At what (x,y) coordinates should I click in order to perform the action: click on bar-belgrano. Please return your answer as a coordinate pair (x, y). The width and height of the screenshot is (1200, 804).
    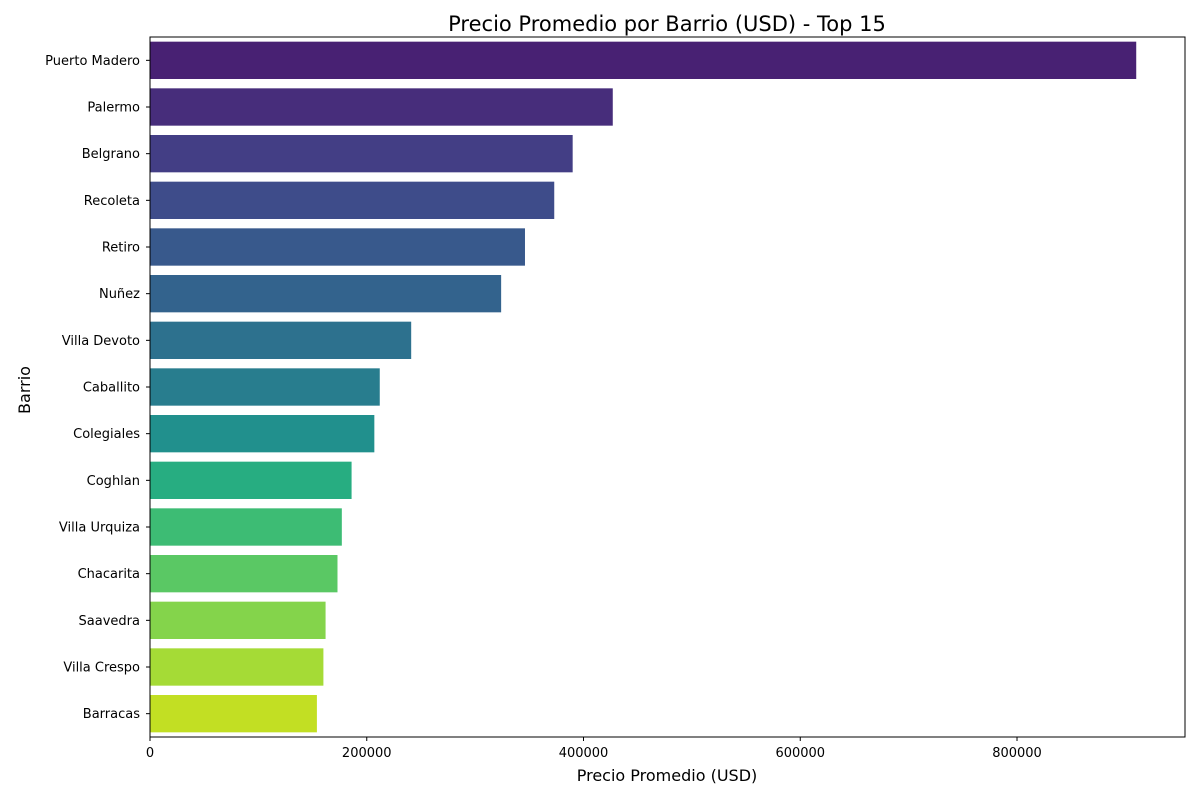
    Looking at the image, I should click on (361, 154).